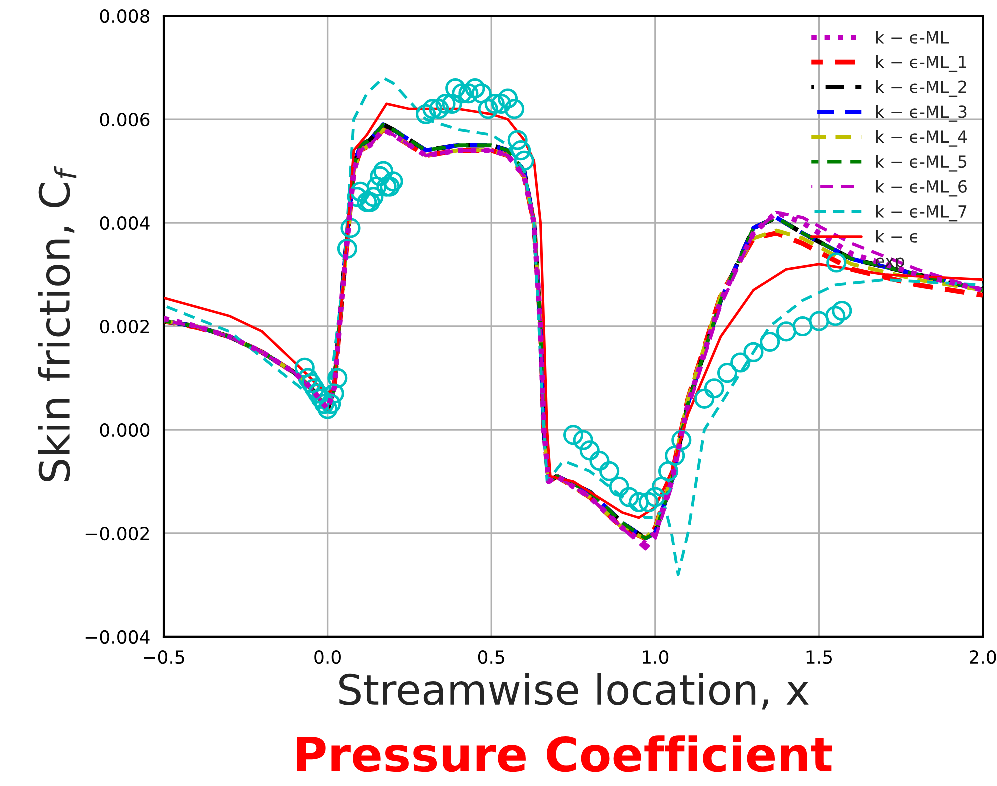 This screenshot has width=997, height=786. I want to click on legend-label: k − ϵ-ML_2, so click(921, 89).